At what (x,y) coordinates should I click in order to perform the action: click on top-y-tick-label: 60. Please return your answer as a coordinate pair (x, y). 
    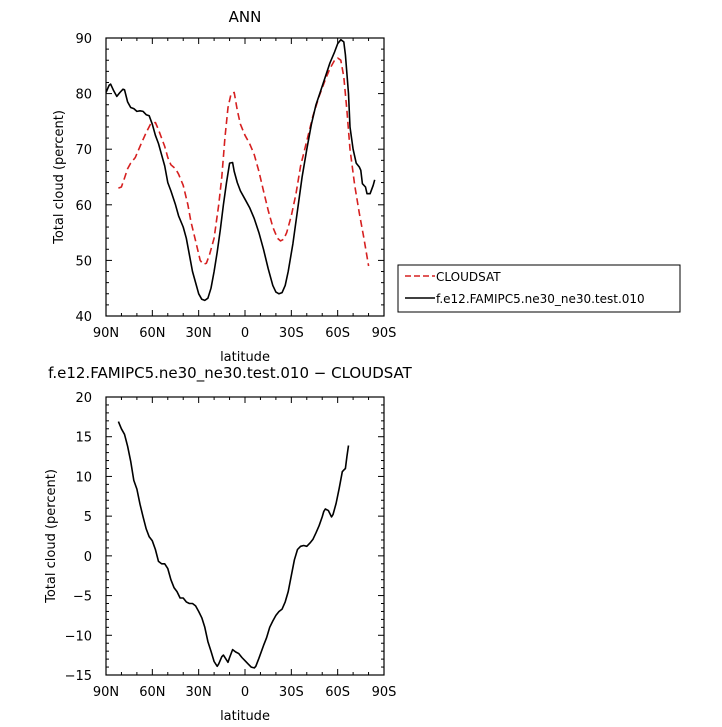
    Looking at the image, I should click on (83, 206).